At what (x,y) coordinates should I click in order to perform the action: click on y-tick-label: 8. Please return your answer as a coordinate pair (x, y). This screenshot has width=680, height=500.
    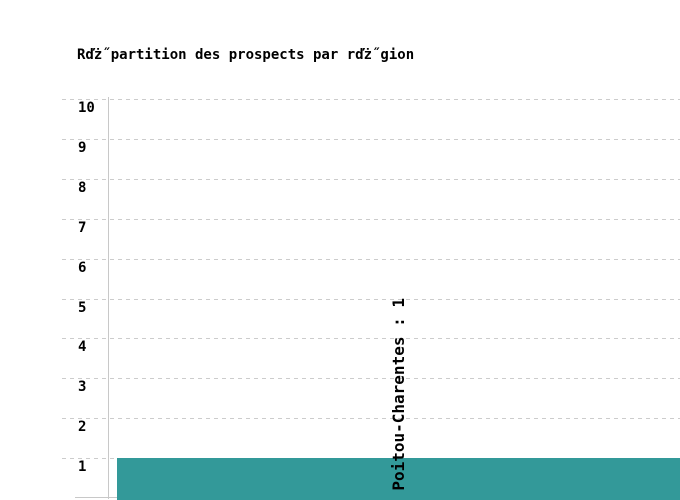
    Looking at the image, I should click on (82, 188).